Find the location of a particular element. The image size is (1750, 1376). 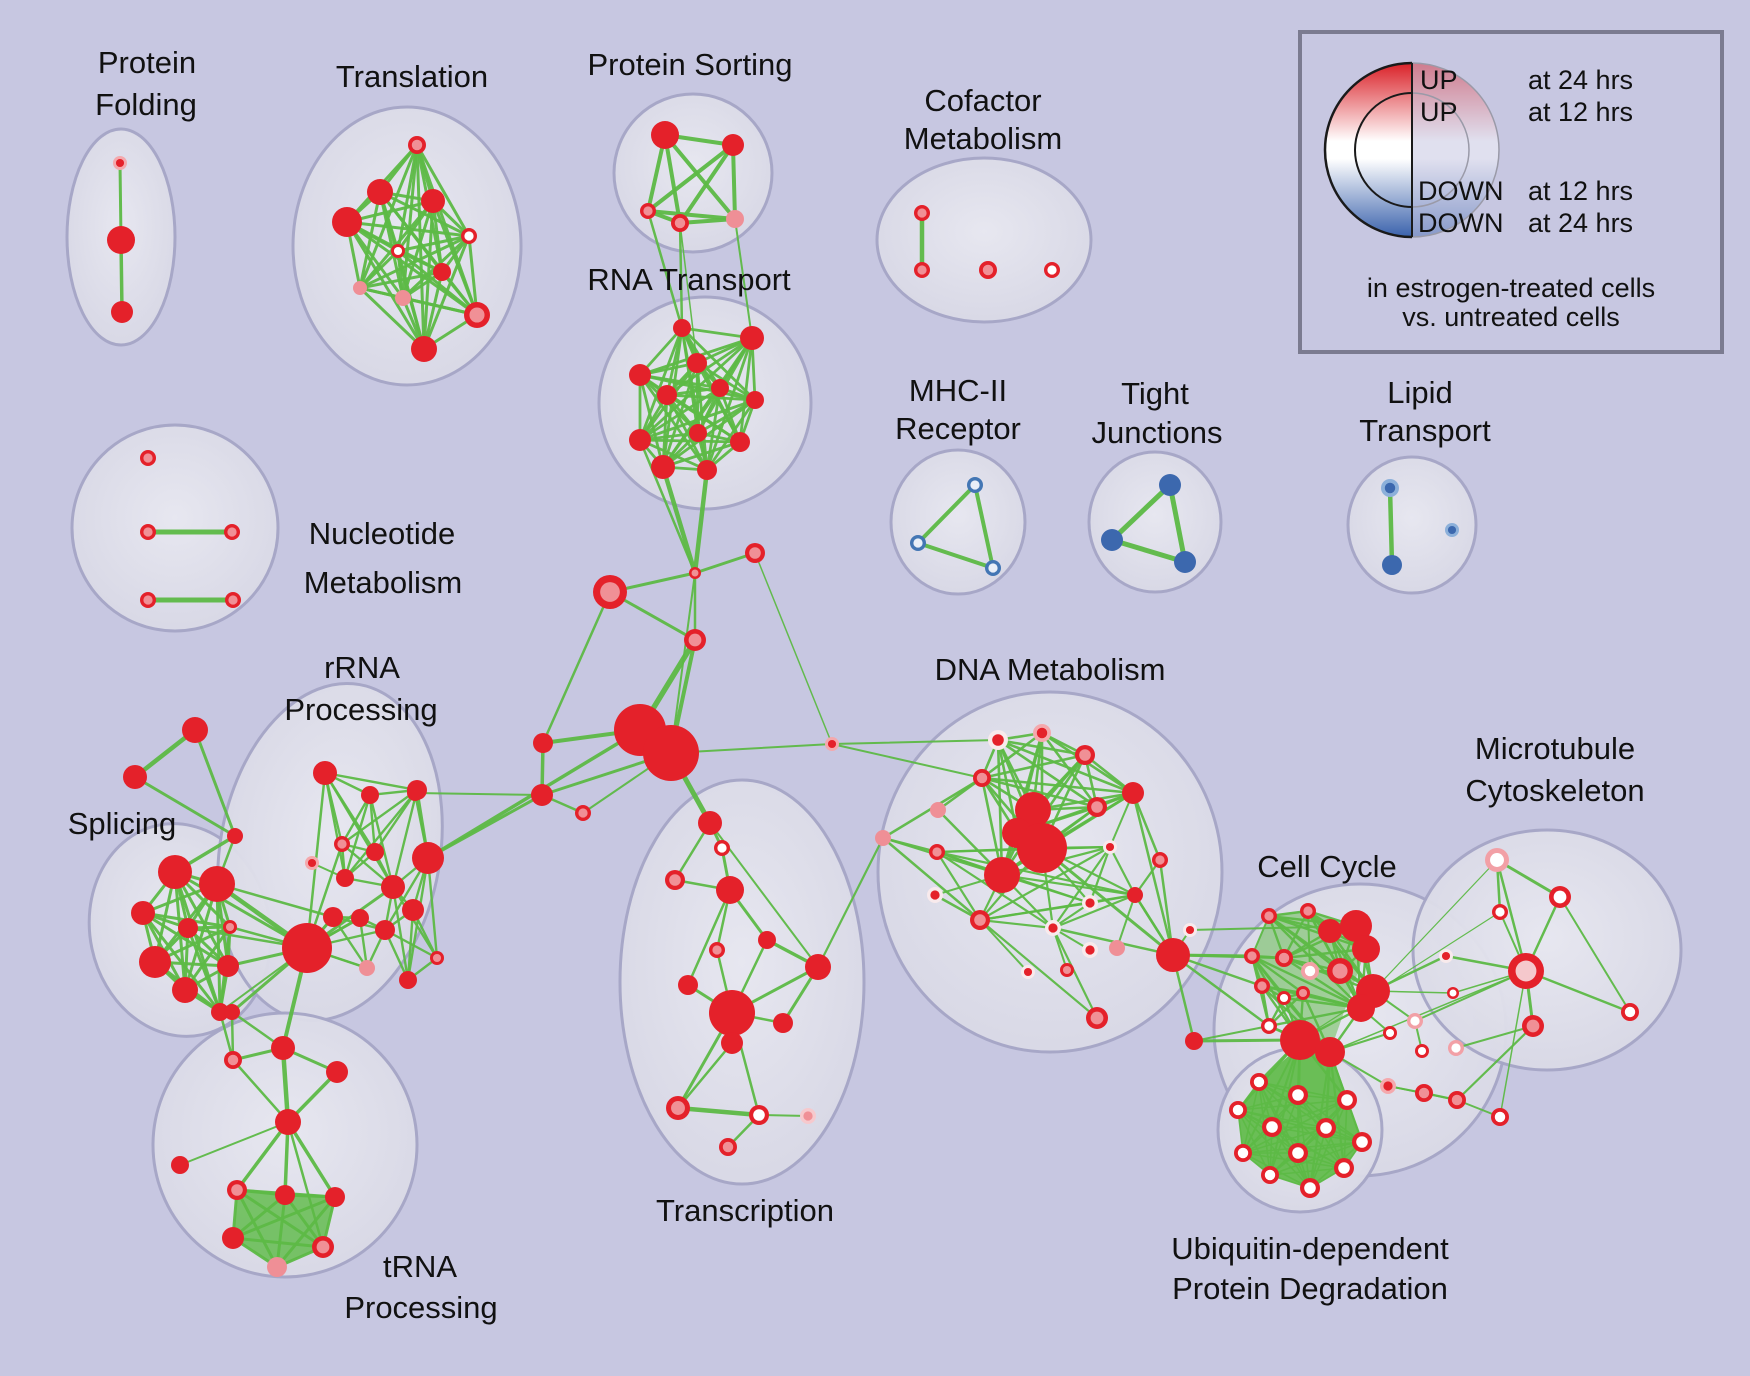

edge-blob is located at coordinates (284, 1228).